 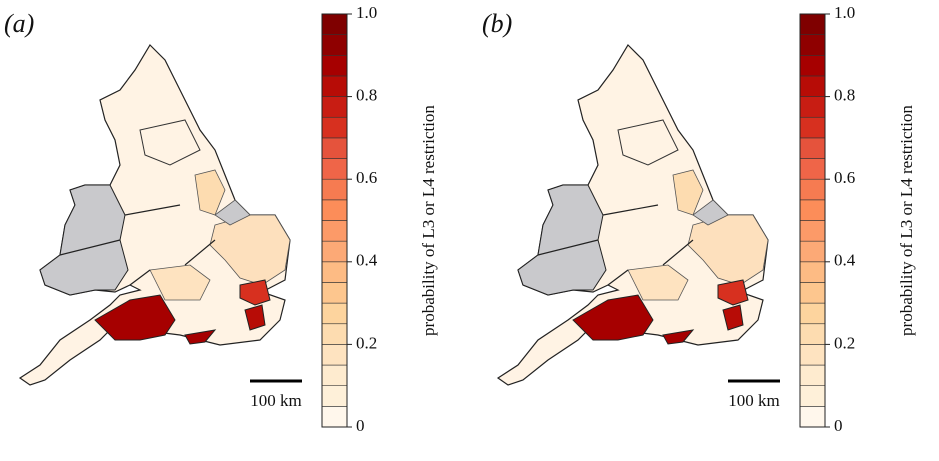 I want to click on panel-label: (a), so click(x=19, y=23).